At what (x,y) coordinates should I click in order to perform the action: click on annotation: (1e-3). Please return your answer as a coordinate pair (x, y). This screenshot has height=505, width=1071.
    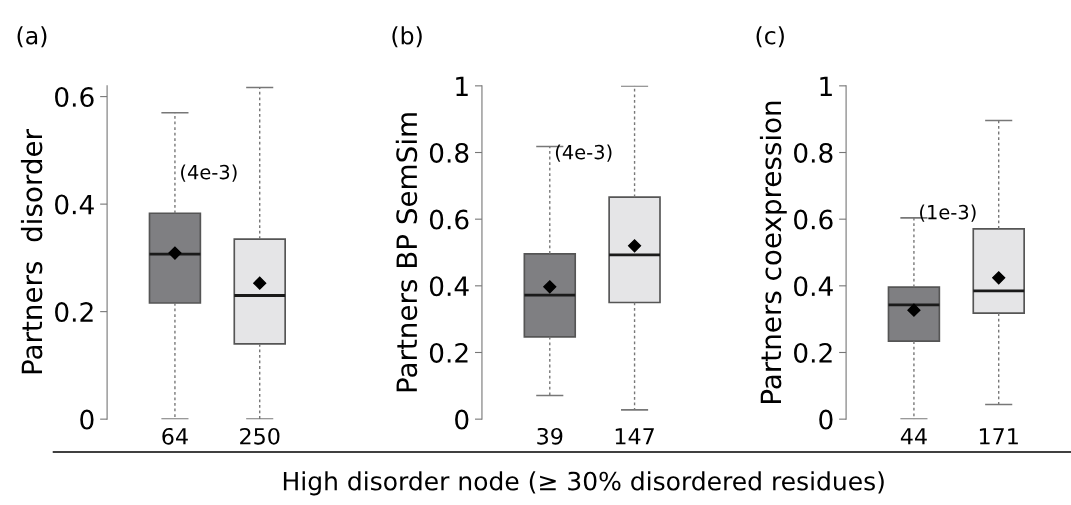
    Looking at the image, I should click on (948, 213).